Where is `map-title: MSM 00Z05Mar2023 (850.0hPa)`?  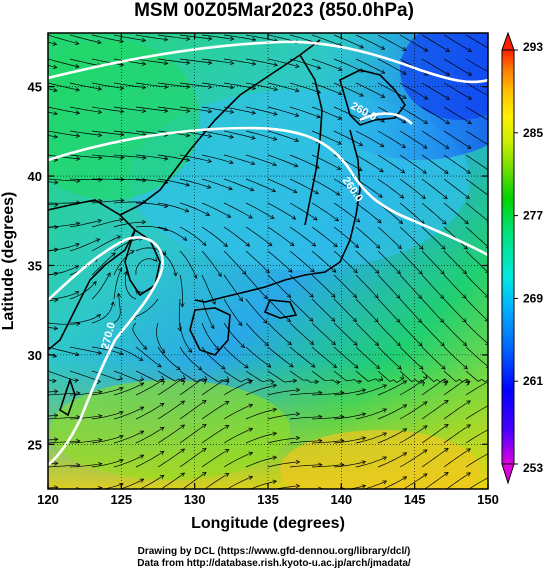 map-title: MSM 00Z05Mar2023 (850.0hPa) is located at coordinates (274, 10).